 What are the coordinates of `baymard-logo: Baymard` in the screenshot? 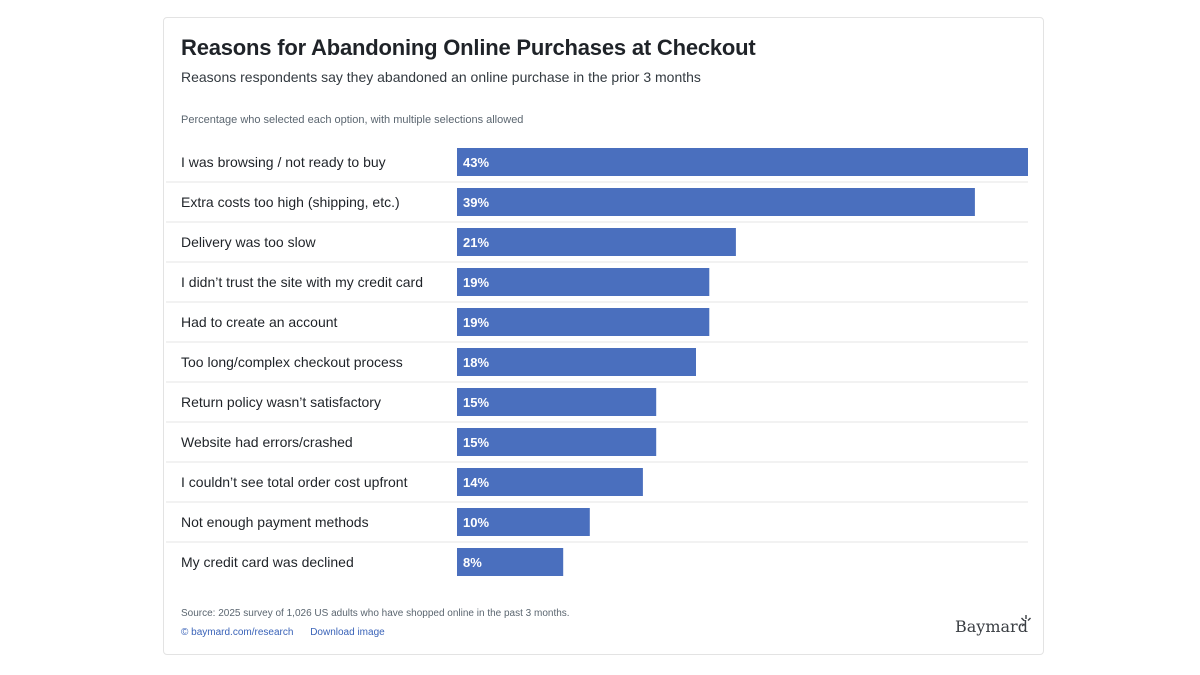 It's located at (991, 626).